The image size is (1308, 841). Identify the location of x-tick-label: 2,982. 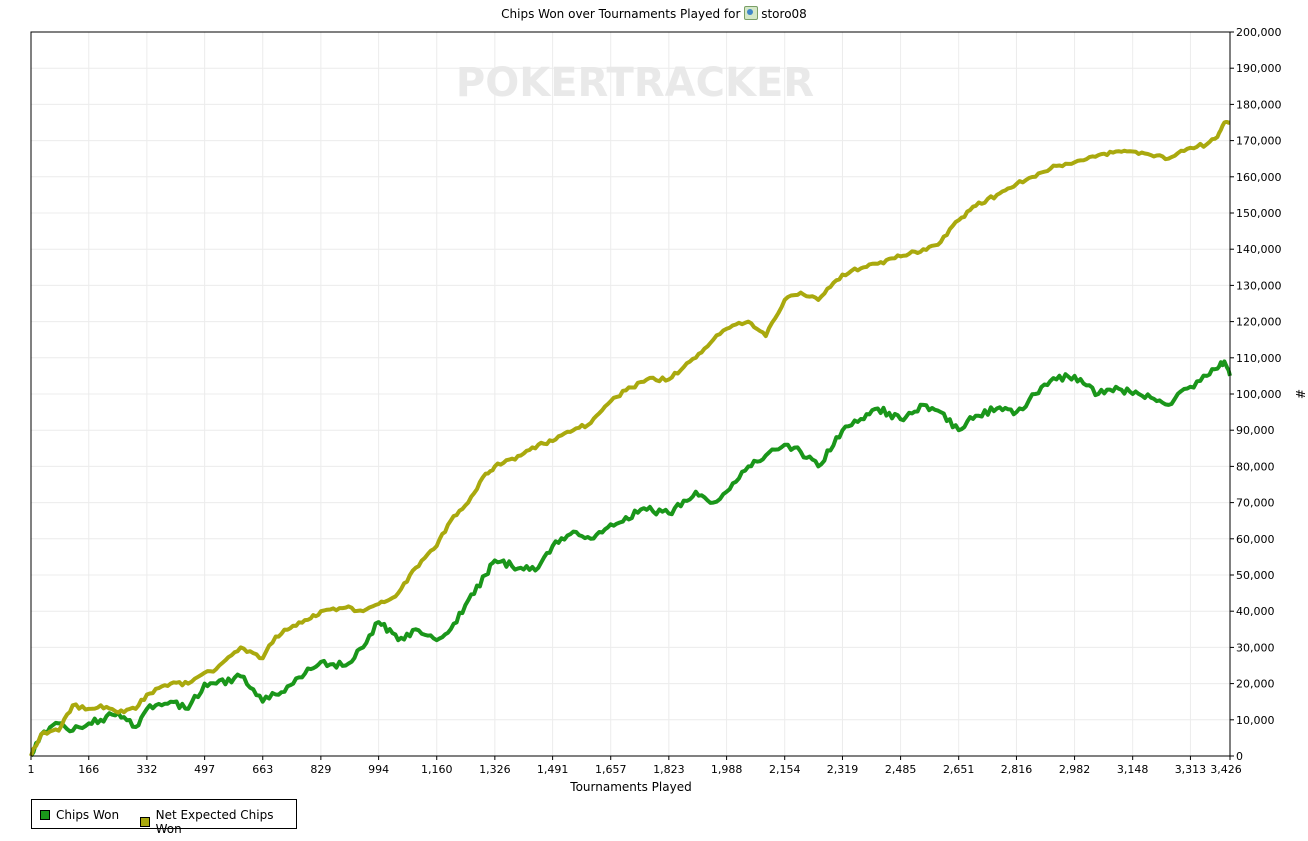
(1075, 769).